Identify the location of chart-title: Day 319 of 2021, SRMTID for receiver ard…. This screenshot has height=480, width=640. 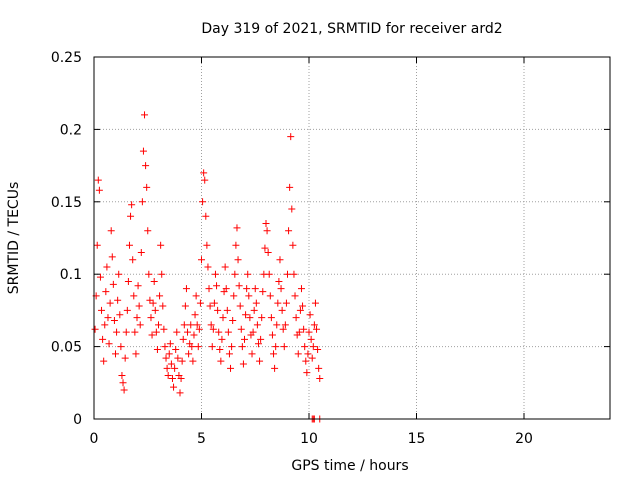
(351, 29).